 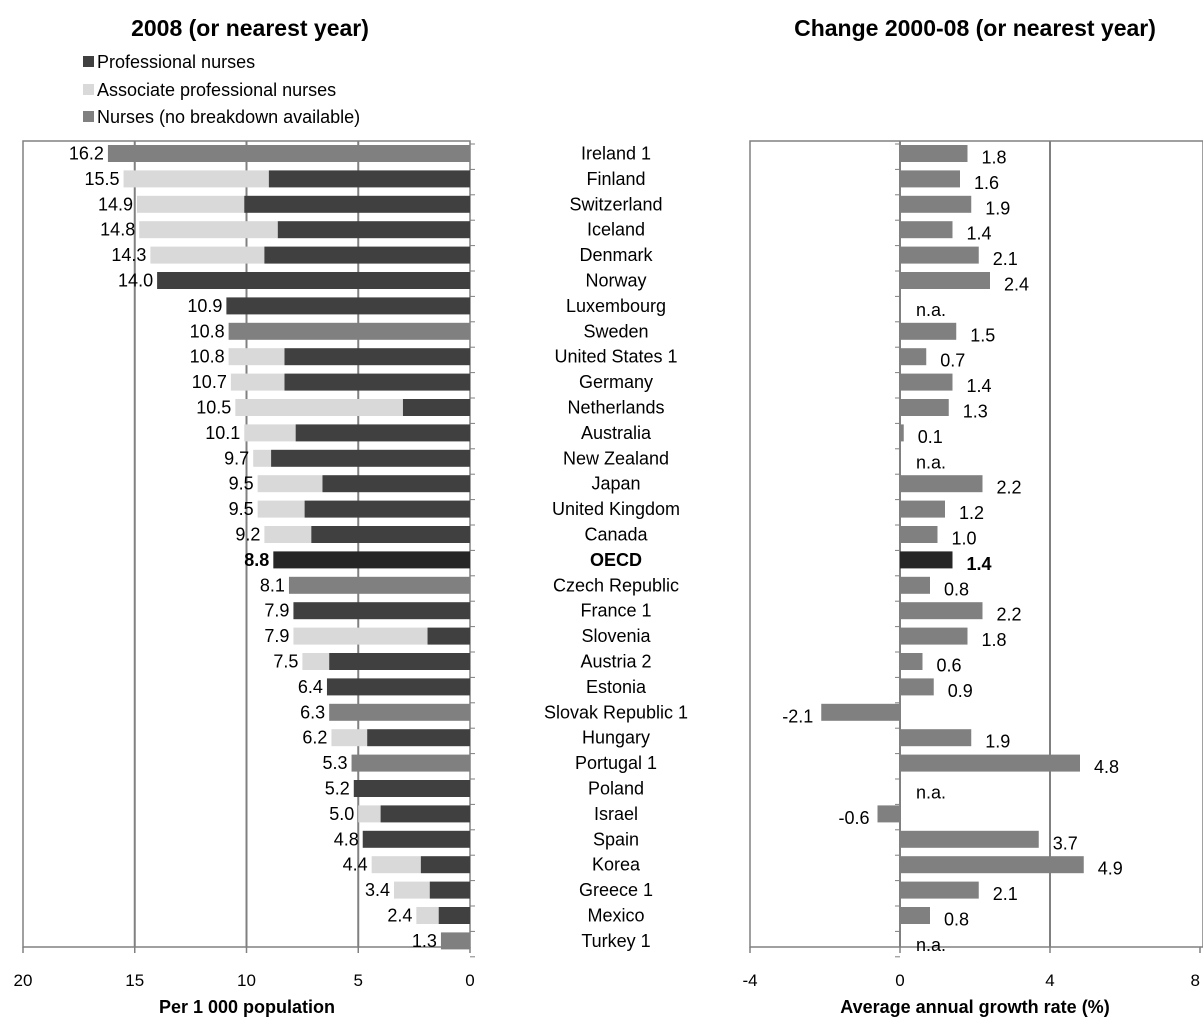 What do you see at coordinates (616, 509) in the screenshot?
I see `country-label-united-kingdom: United Kingdom` at bounding box center [616, 509].